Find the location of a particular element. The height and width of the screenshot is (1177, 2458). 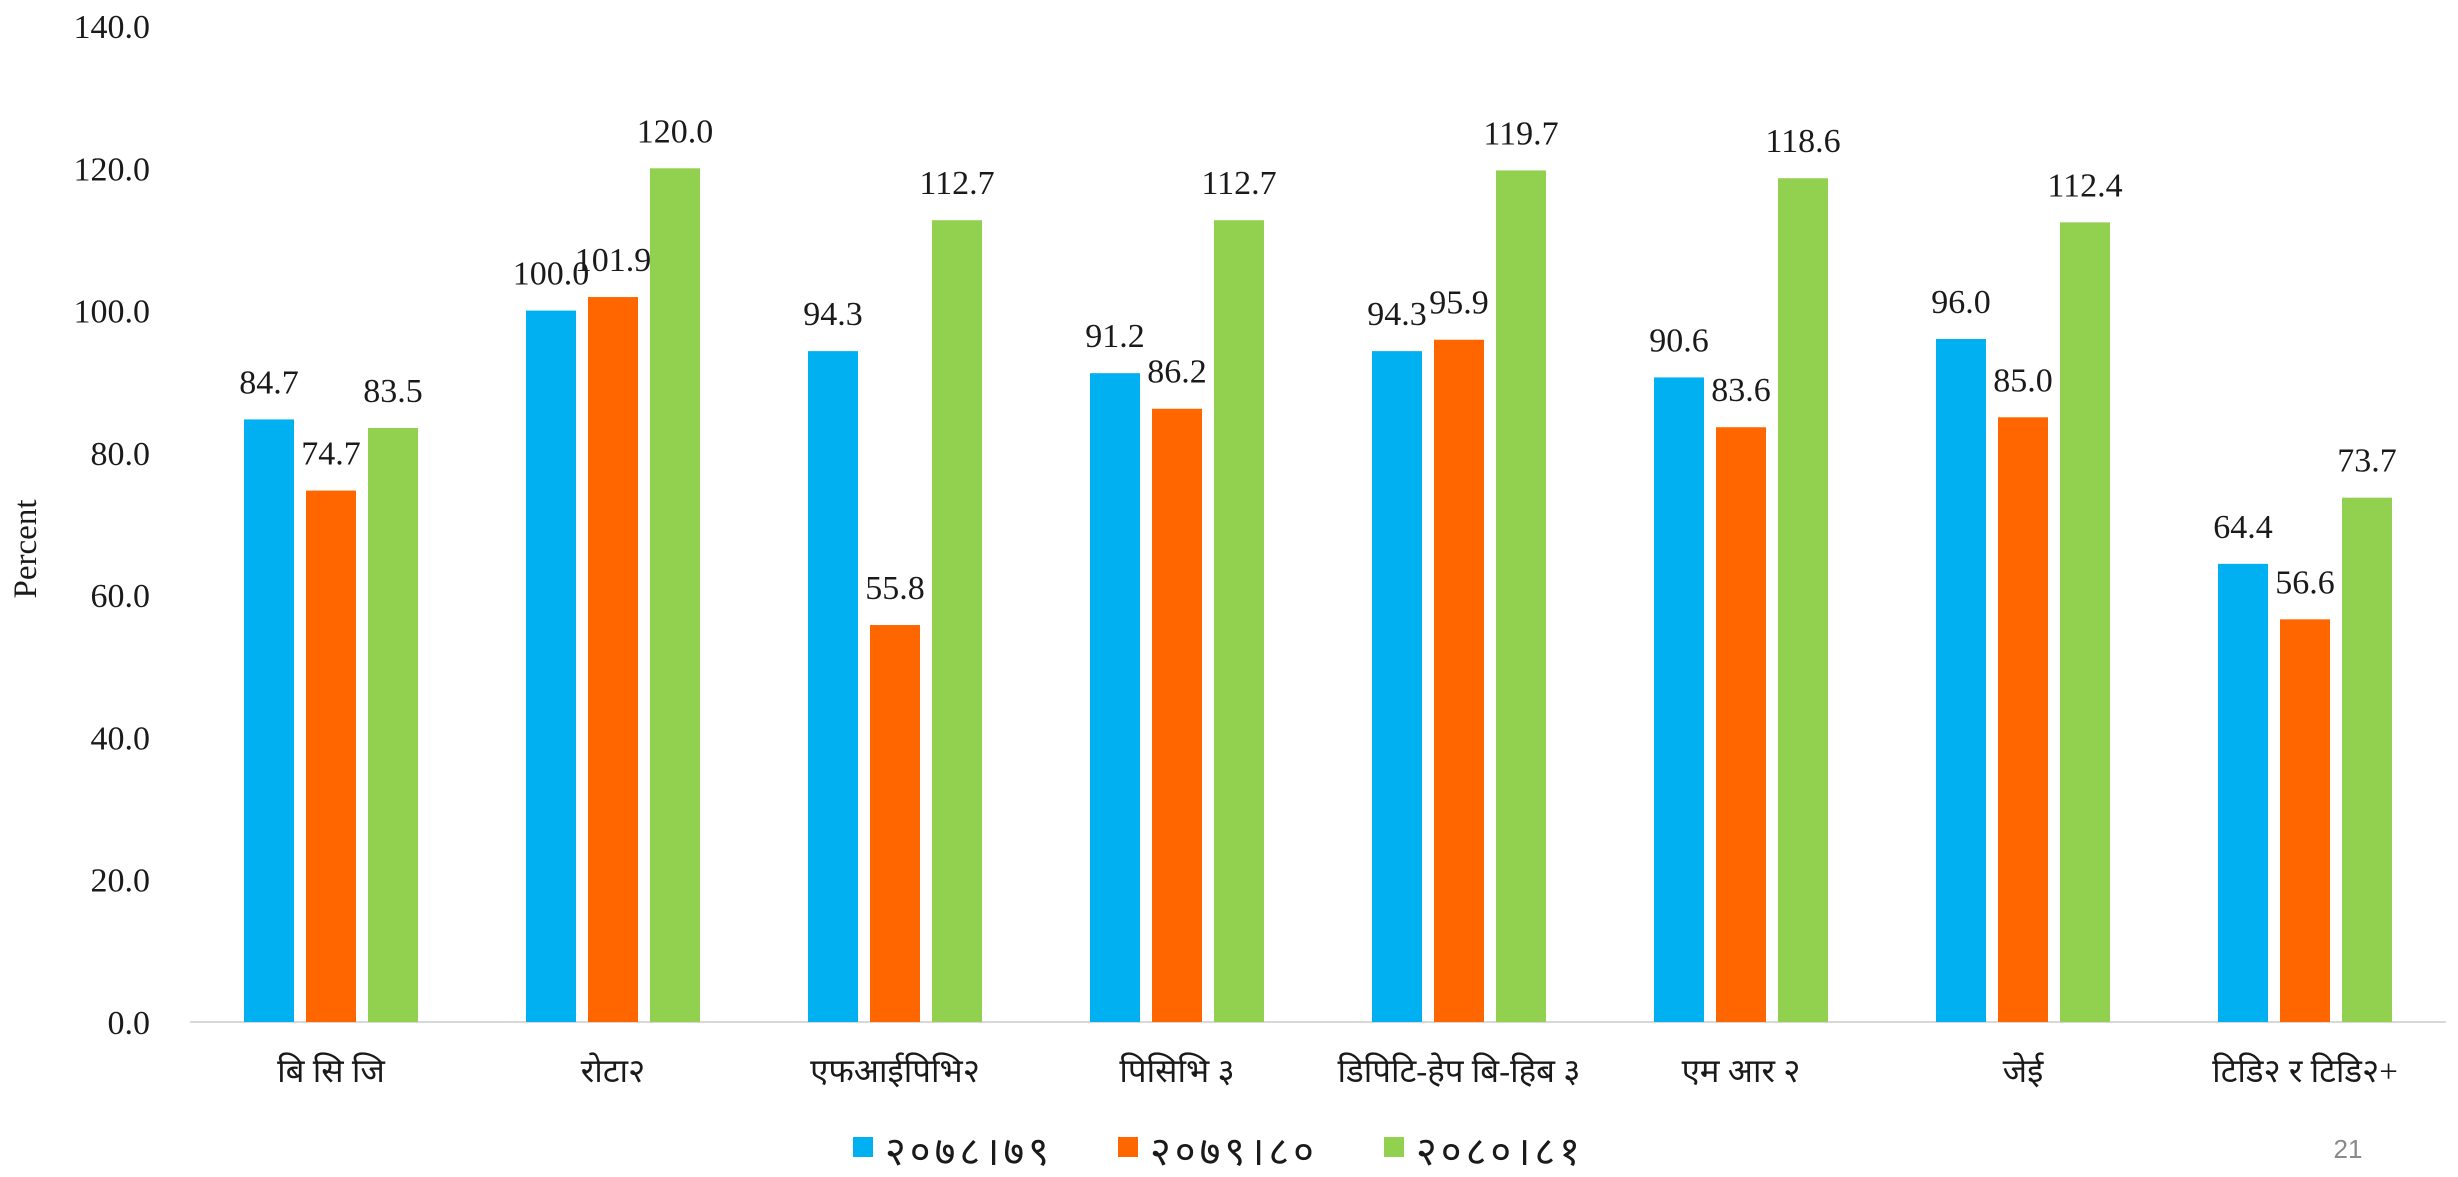

data-label: 96.0 is located at coordinates (1961, 302).